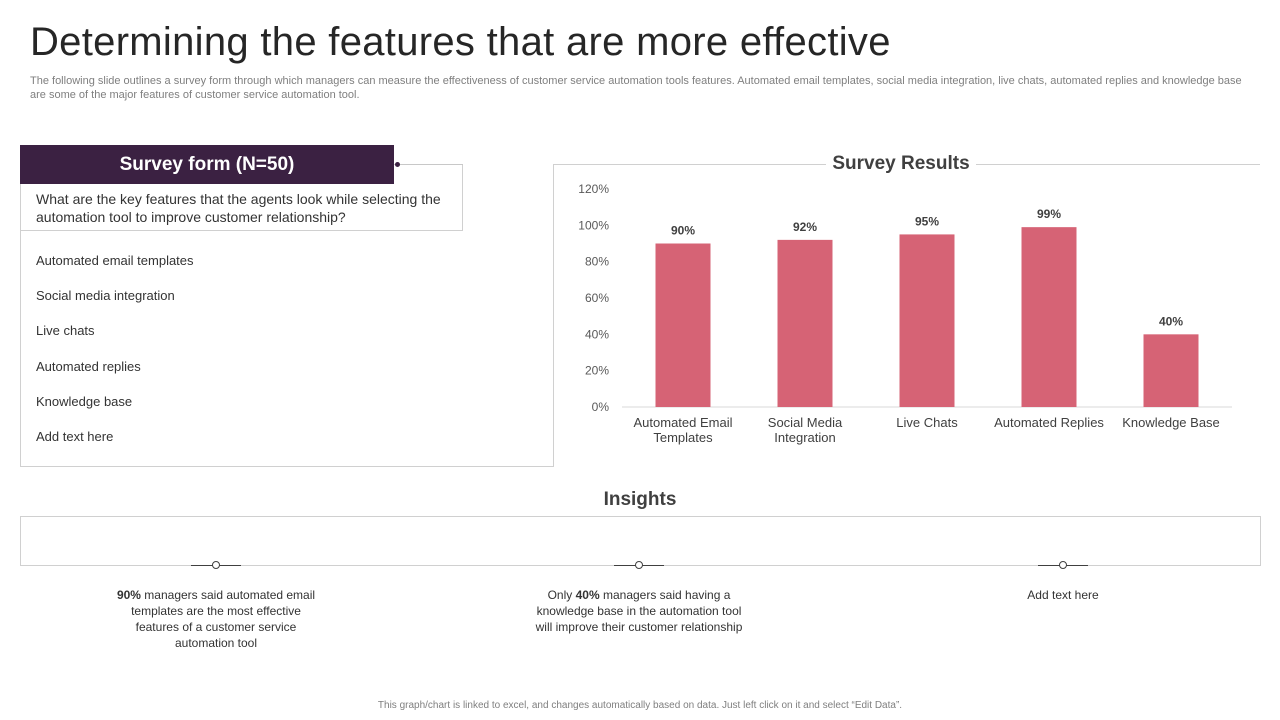 This screenshot has height=720, width=1280. I want to click on x-tick-label: Live Chats, so click(927, 422).